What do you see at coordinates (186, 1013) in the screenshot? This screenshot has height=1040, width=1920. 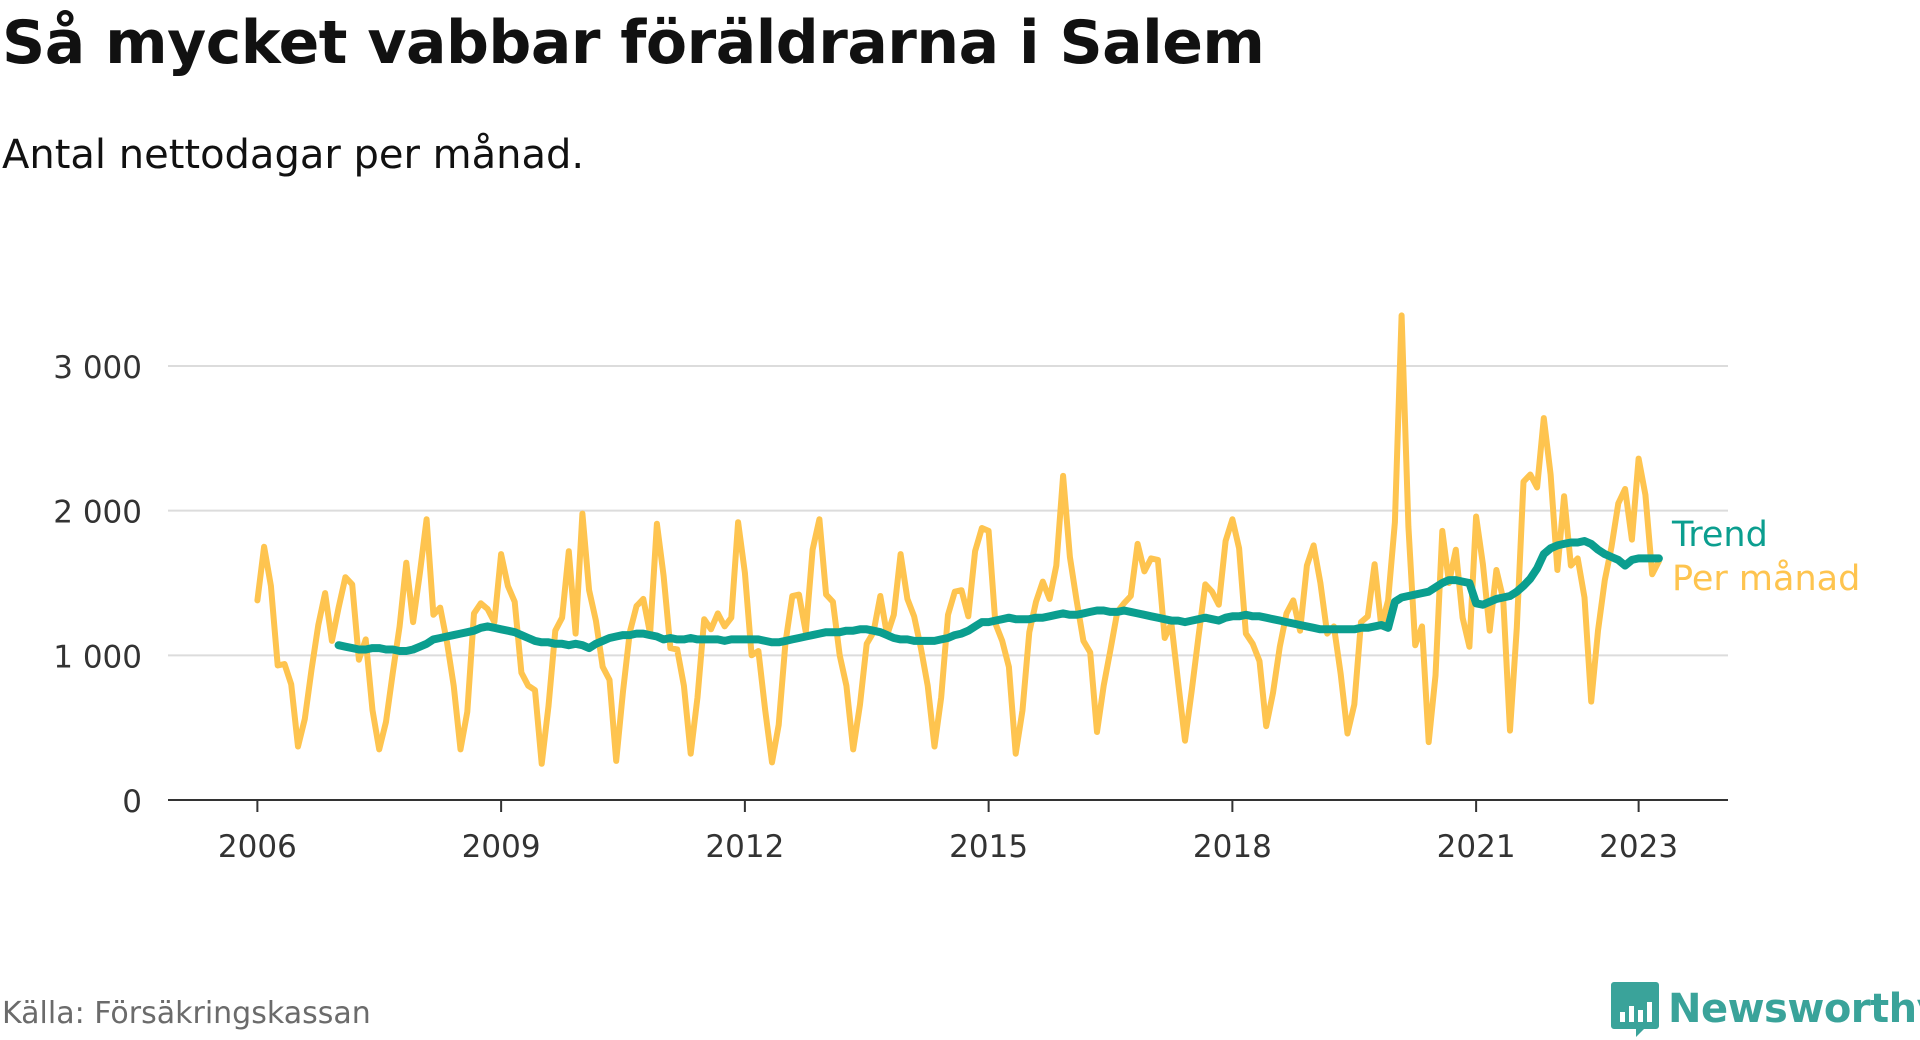 I see `source-note: Källa: Försäkringskassan` at bounding box center [186, 1013].